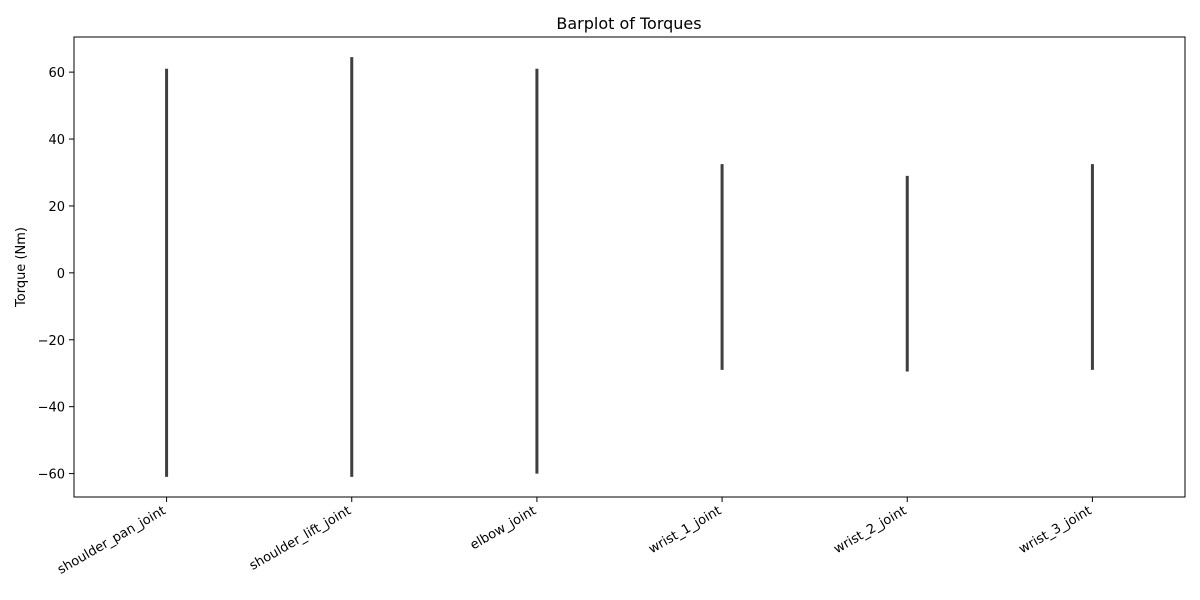 This screenshot has width=1200, height=600. What do you see at coordinates (21, 267) in the screenshot?
I see `y-axis-label: Torque (Nm)` at bounding box center [21, 267].